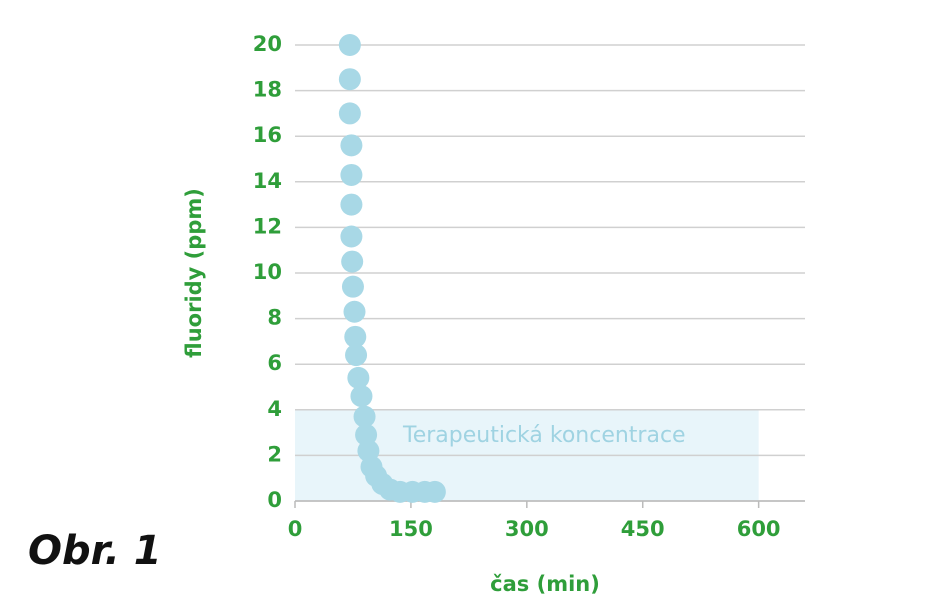  I want to click on x-tick-label: 150, so click(411, 529).